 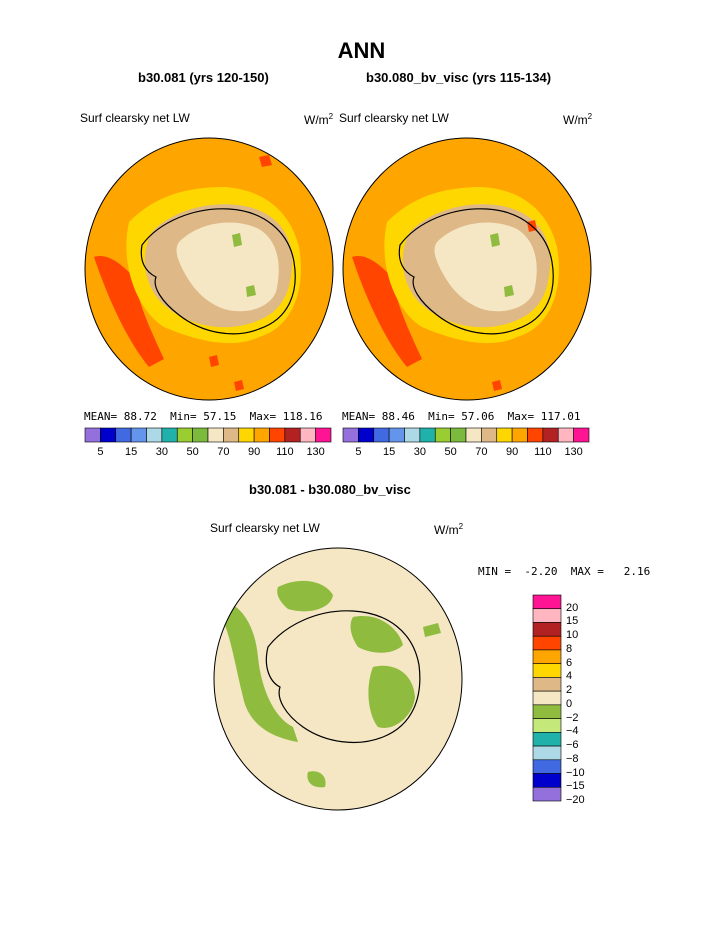 What do you see at coordinates (203, 416) in the screenshot?
I see `panel-1-stats: MEAN= 88.72 Min= 57.15 Max= 118.16` at bounding box center [203, 416].